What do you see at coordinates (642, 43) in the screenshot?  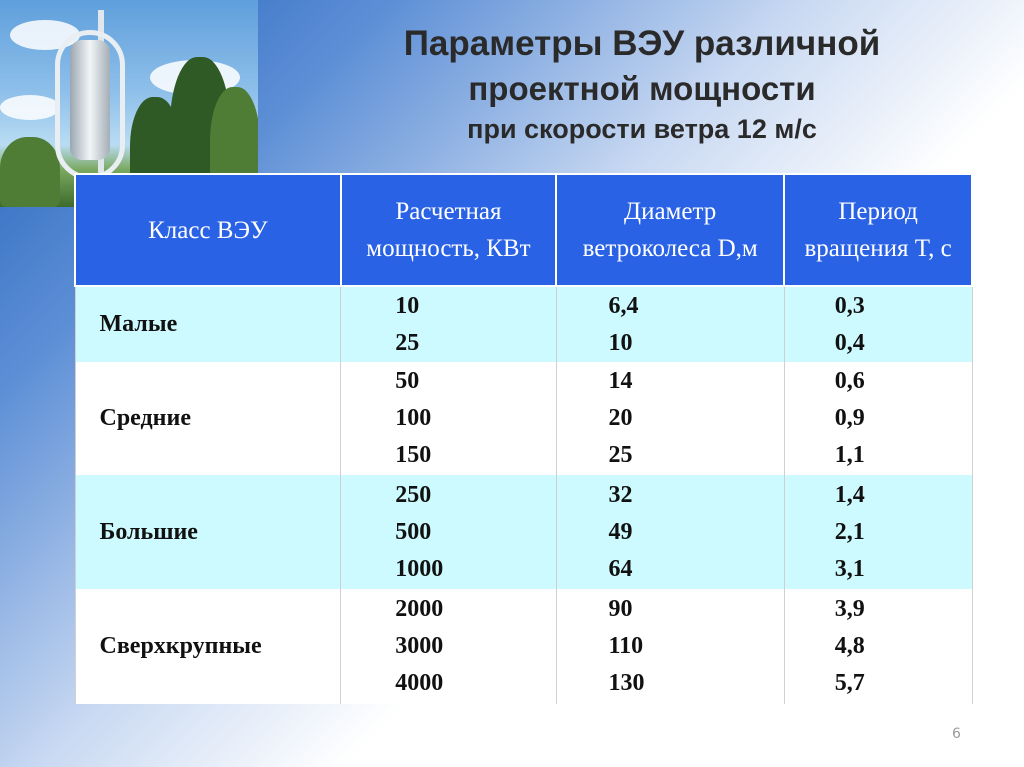 I see `page-title: Параметры ВЭУ различной` at bounding box center [642, 43].